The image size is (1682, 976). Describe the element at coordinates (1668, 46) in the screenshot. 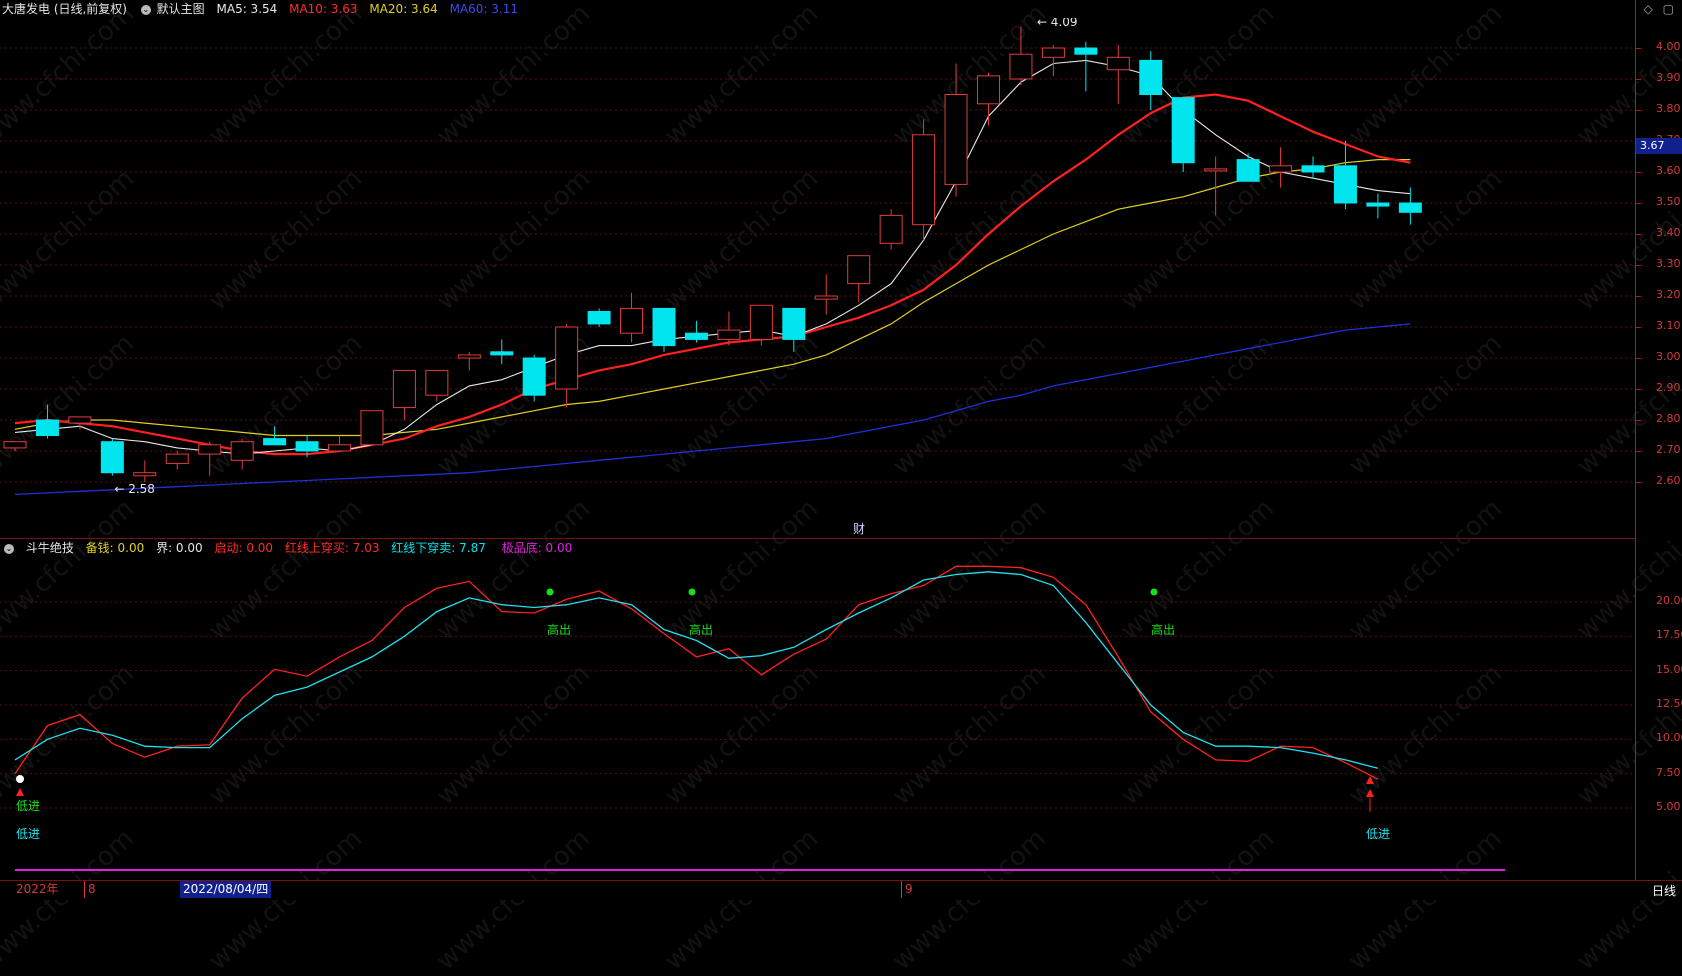

I see `price-tick-label: 4.00` at that location.